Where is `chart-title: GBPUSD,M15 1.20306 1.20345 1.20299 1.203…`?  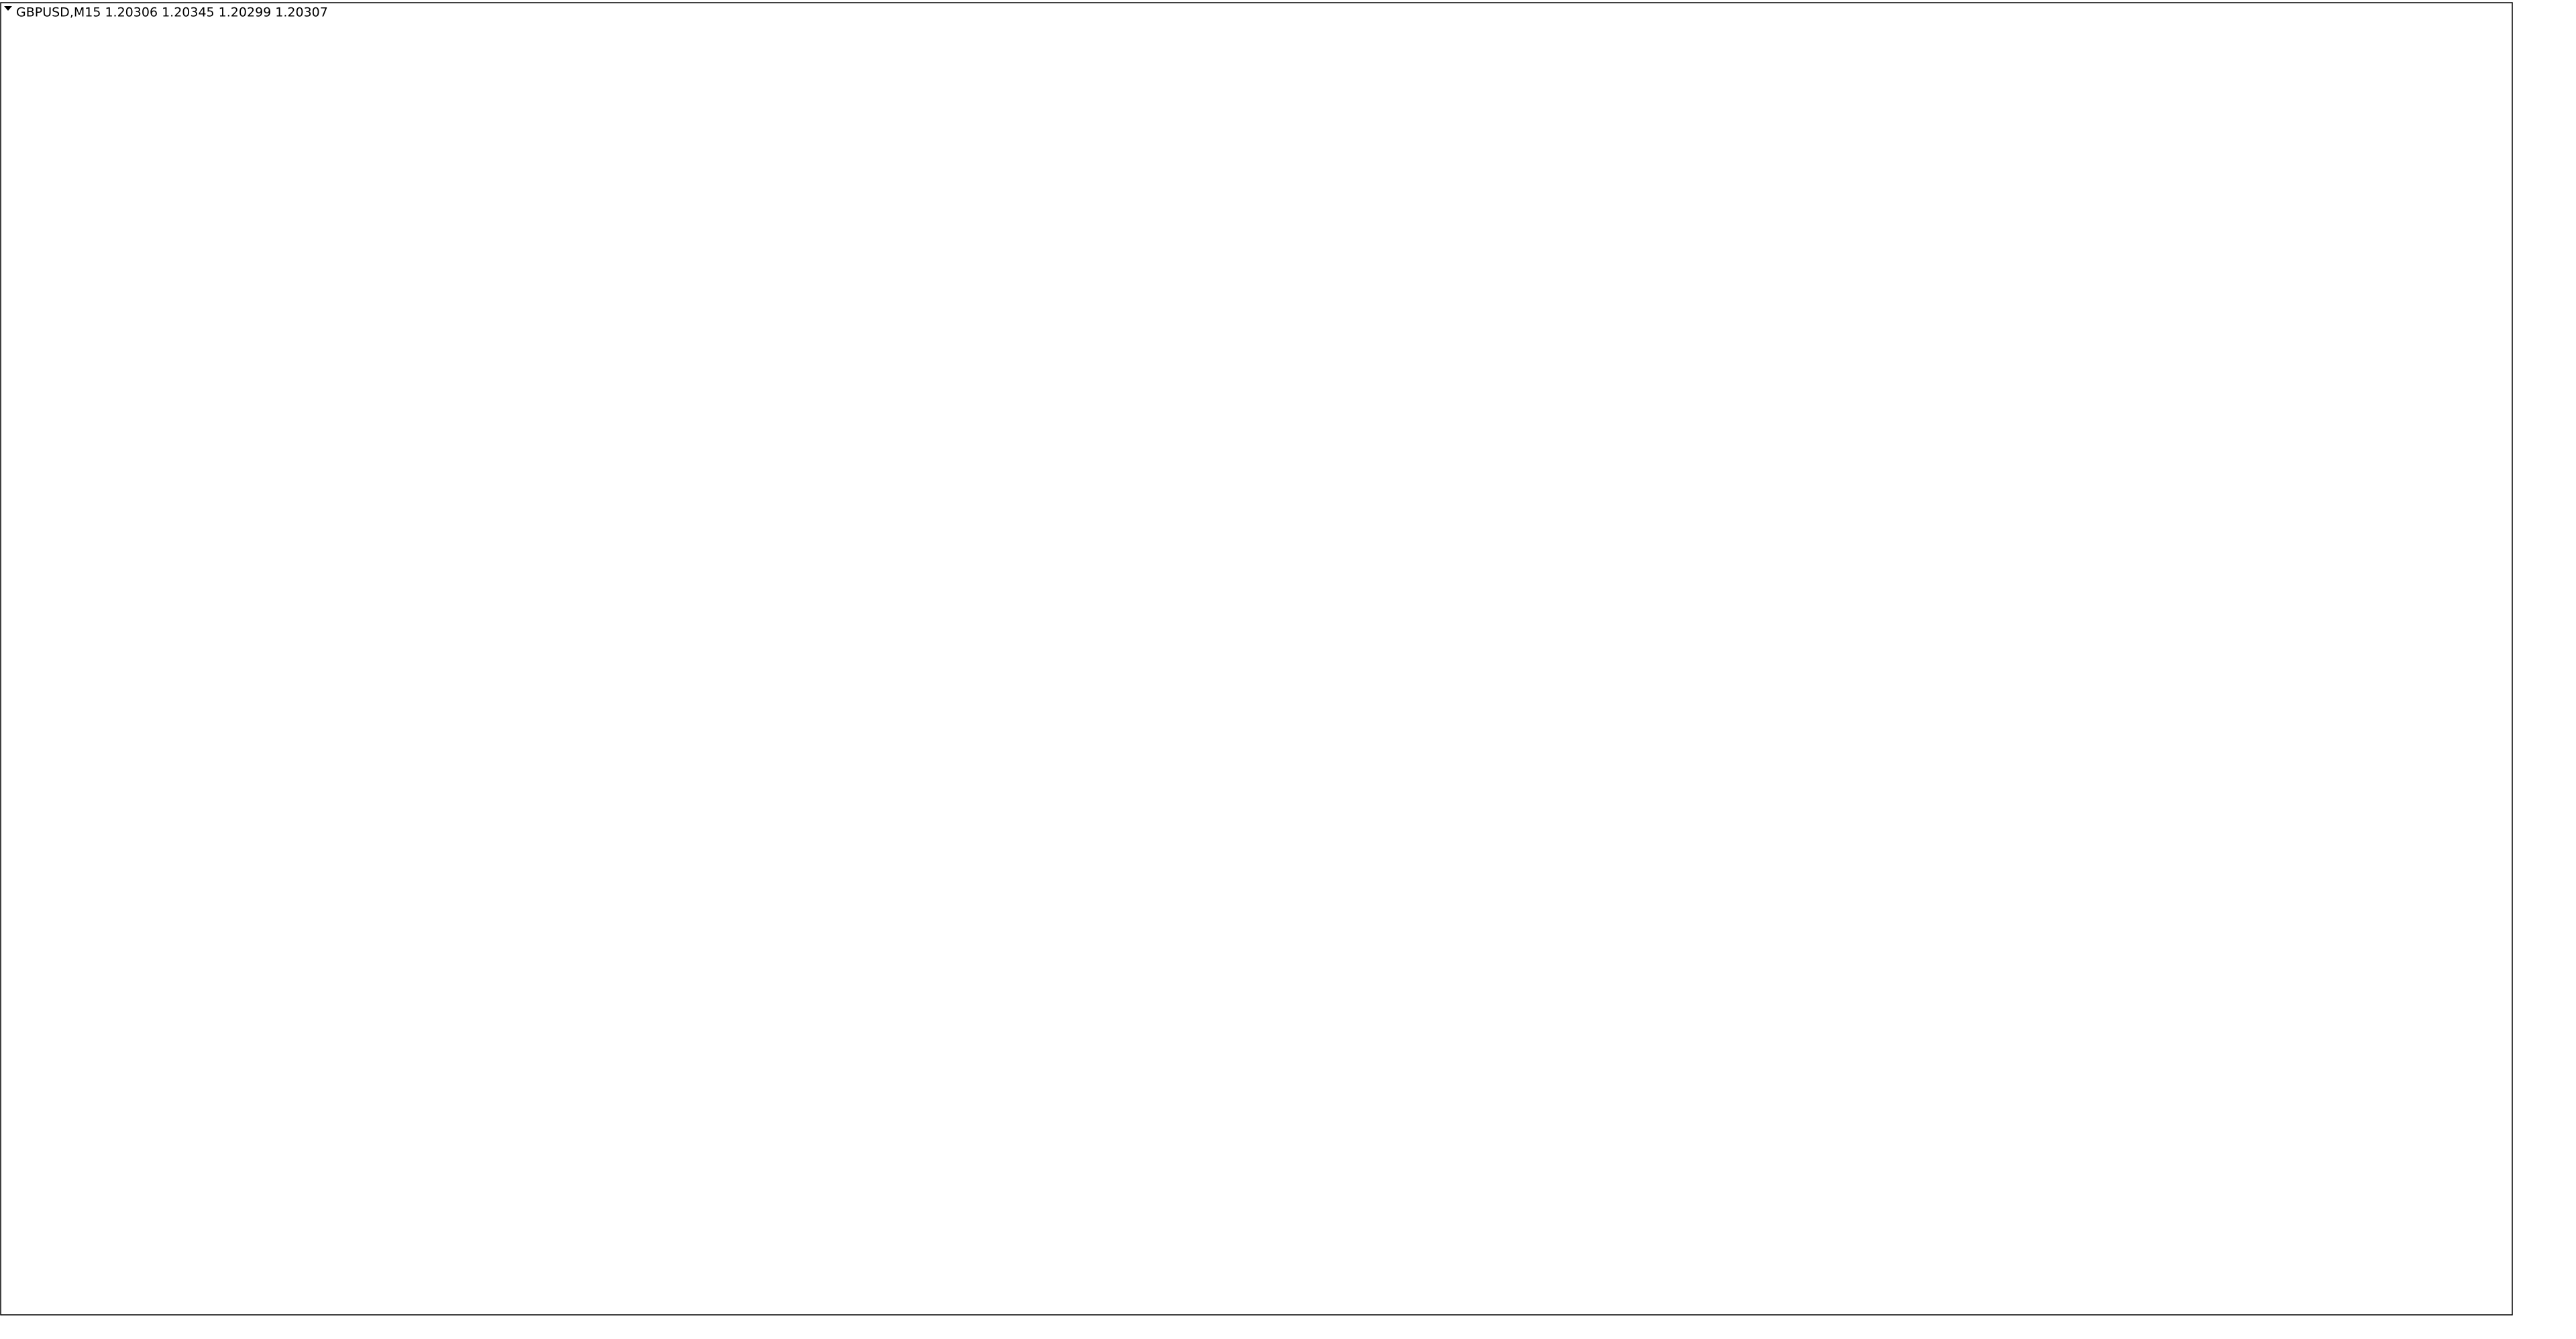 chart-title: GBPUSD,M15 1.20306 1.20345 1.20299 1.203… is located at coordinates (172, 12).